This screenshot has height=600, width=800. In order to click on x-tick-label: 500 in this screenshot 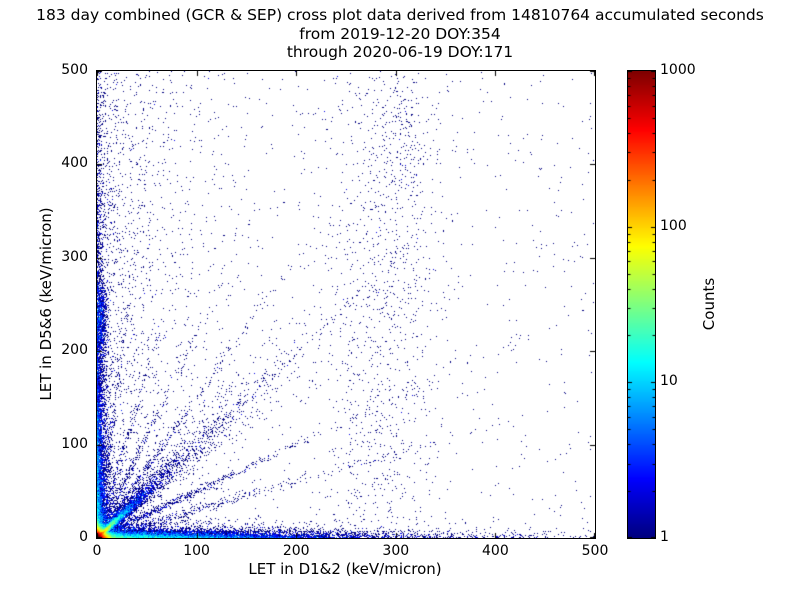, I will do `click(595, 551)`.